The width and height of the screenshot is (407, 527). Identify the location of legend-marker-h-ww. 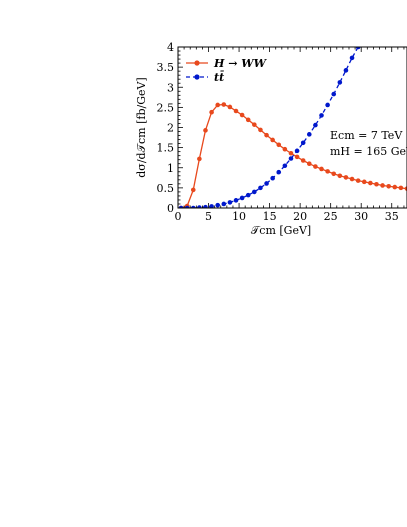
(197, 63).